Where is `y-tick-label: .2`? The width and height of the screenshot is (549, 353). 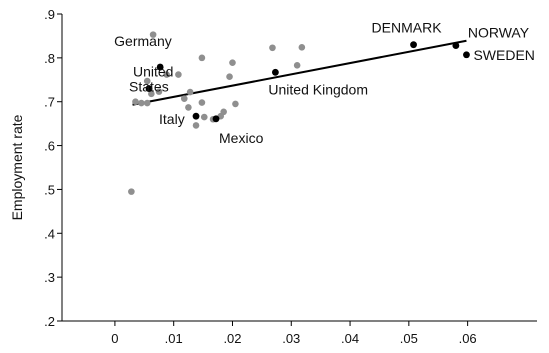
y-tick-label: .2 is located at coordinates (49, 321).